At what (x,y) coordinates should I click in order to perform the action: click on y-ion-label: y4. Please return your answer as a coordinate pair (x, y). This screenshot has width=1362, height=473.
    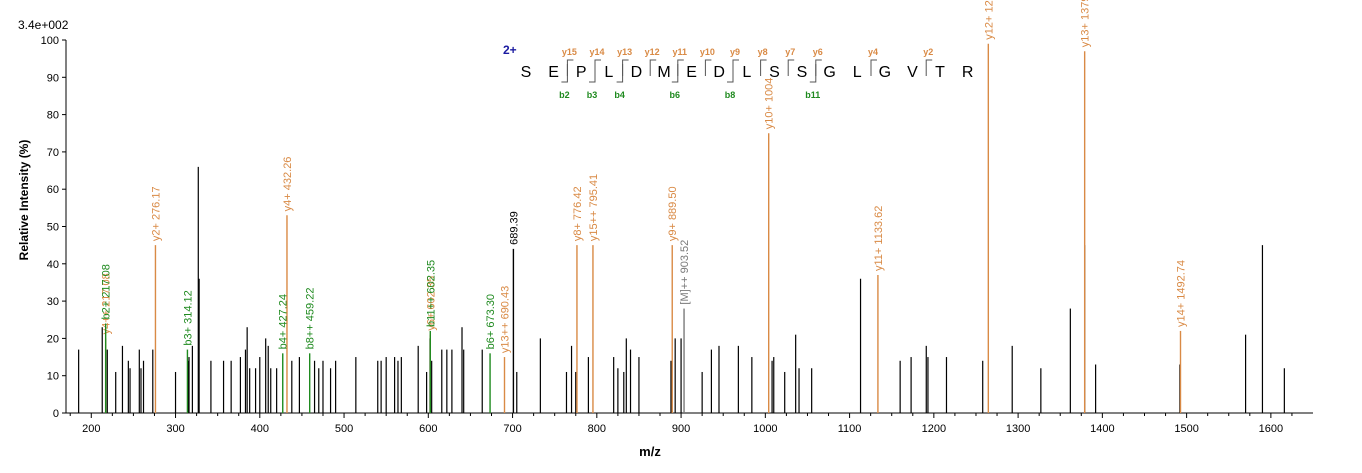
    Looking at the image, I should click on (873, 52).